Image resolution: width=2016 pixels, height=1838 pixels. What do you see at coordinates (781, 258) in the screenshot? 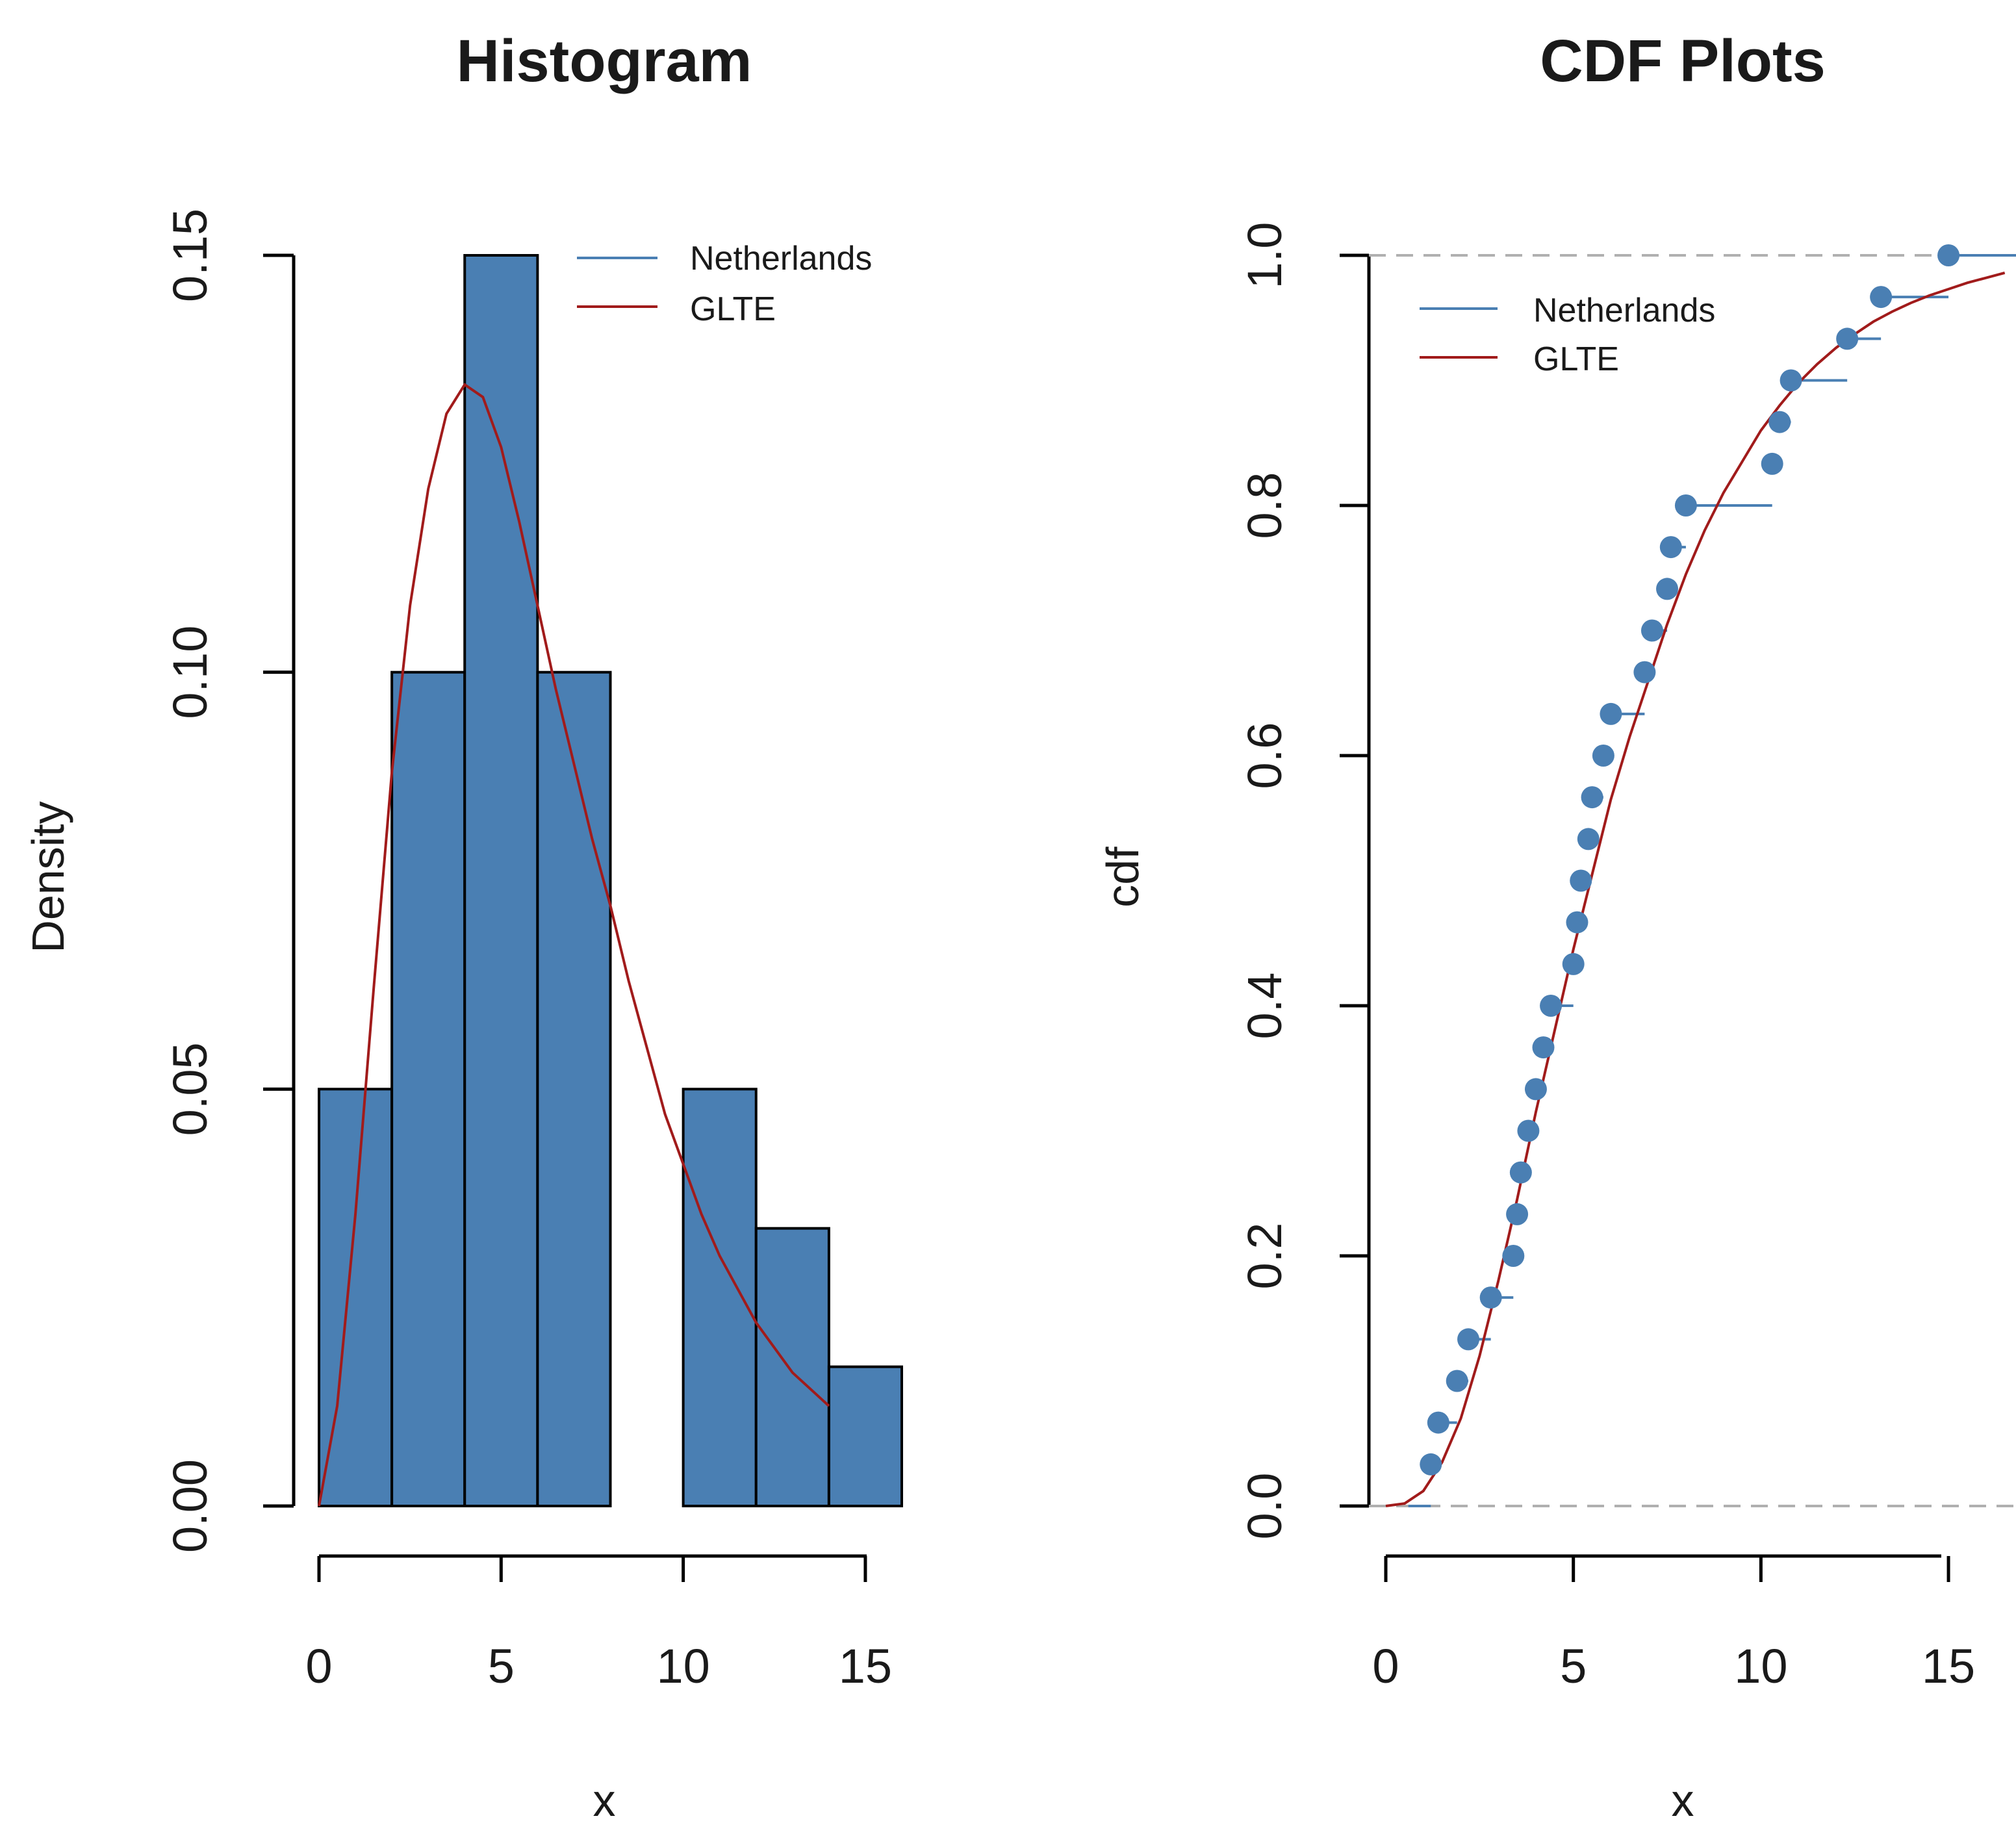
I see `histogram-legend-netherlands-label: Netherlands` at bounding box center [781, 258].